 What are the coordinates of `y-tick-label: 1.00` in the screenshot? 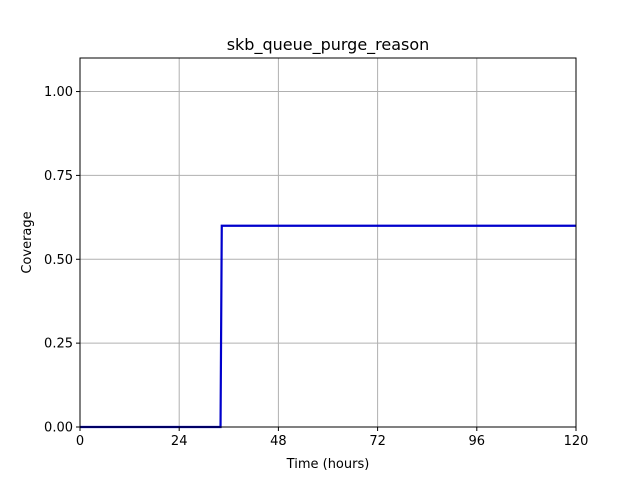 It's located at (58, 92).